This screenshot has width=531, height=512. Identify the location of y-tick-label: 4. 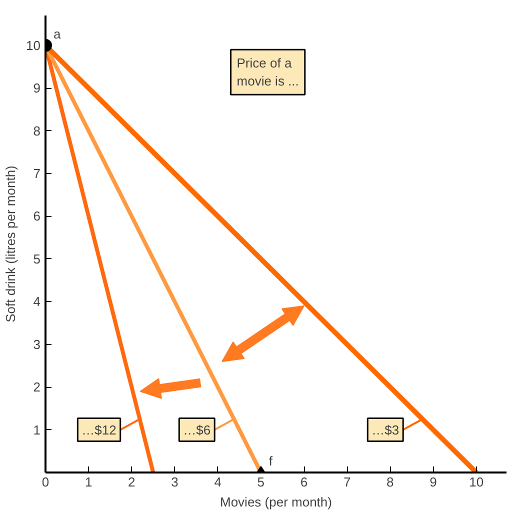
(37, 302).